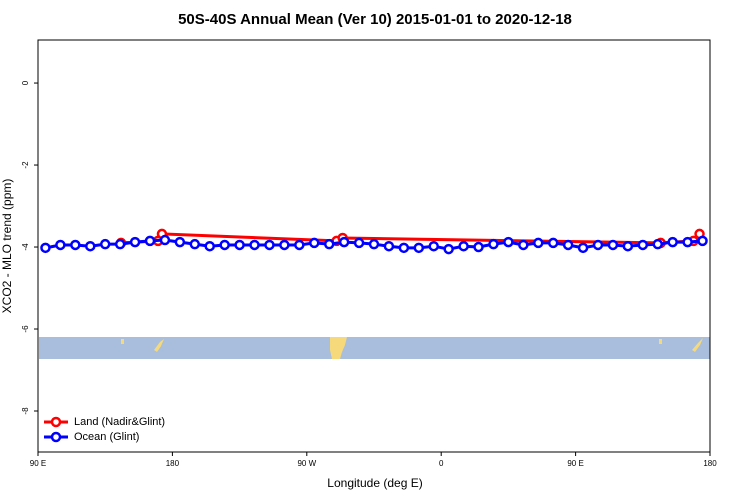 This screenshot has width=750, height=500. What do you see at coordinates (25, 329) in the screenshot?
I see `y-tick-label: -6` at bounding box center [25, 329].